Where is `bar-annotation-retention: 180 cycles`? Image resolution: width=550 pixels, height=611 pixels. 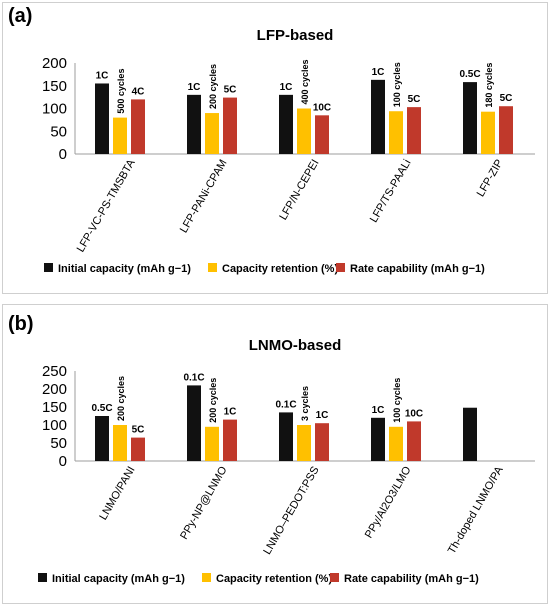
bar-annotation-retention: 180 cycles is located at coordinates (489, 85).